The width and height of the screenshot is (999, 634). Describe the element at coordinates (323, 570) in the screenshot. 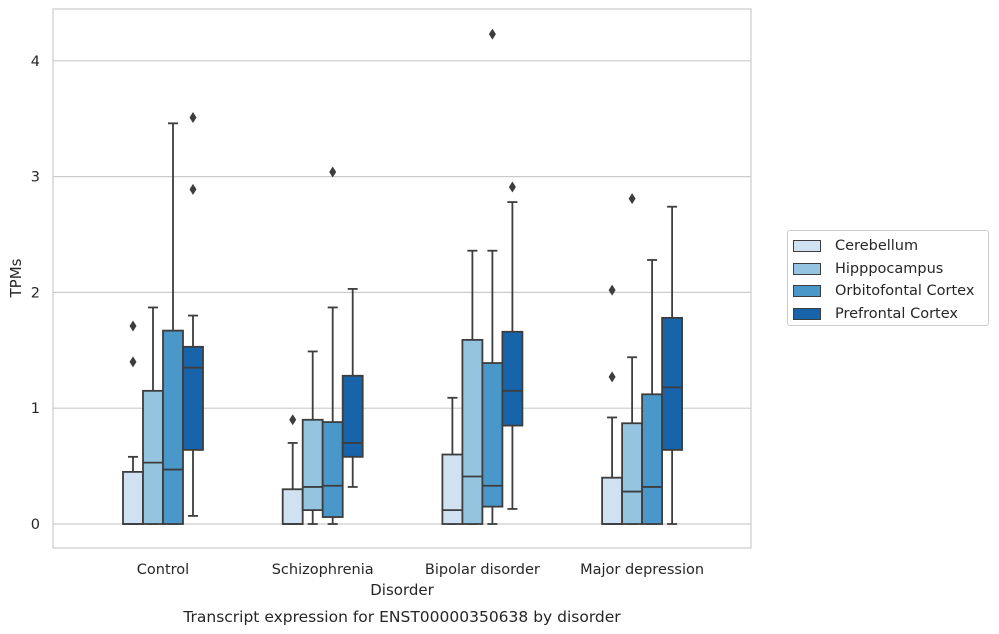

I see `x-tick-label: Schizophrenia` at that location.